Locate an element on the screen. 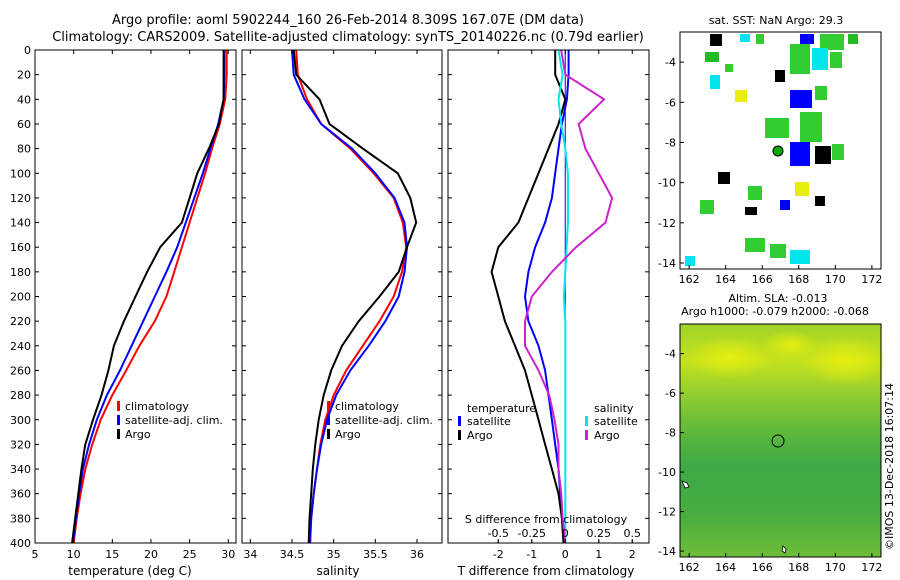  sst-map-frame is located at coordinates (780, 150).